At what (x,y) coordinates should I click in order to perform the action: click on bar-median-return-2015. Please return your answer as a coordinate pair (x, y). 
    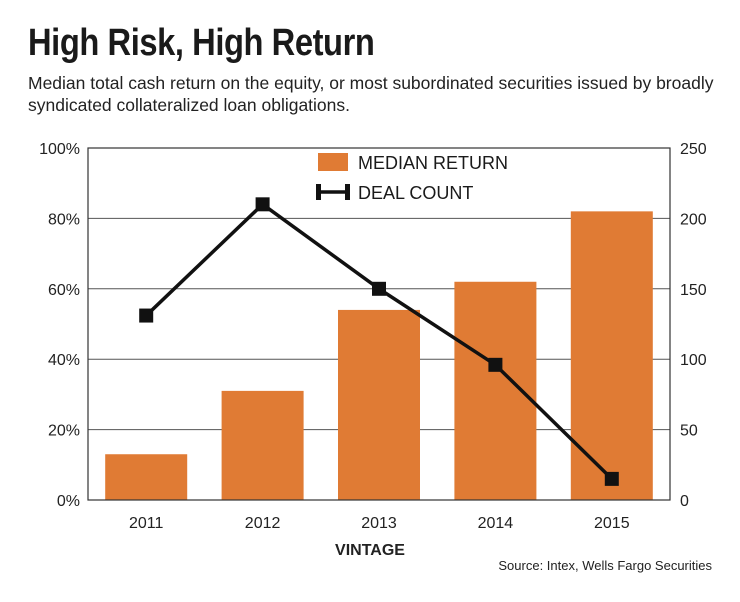
    Looking at the image, I should click on (611, 356).